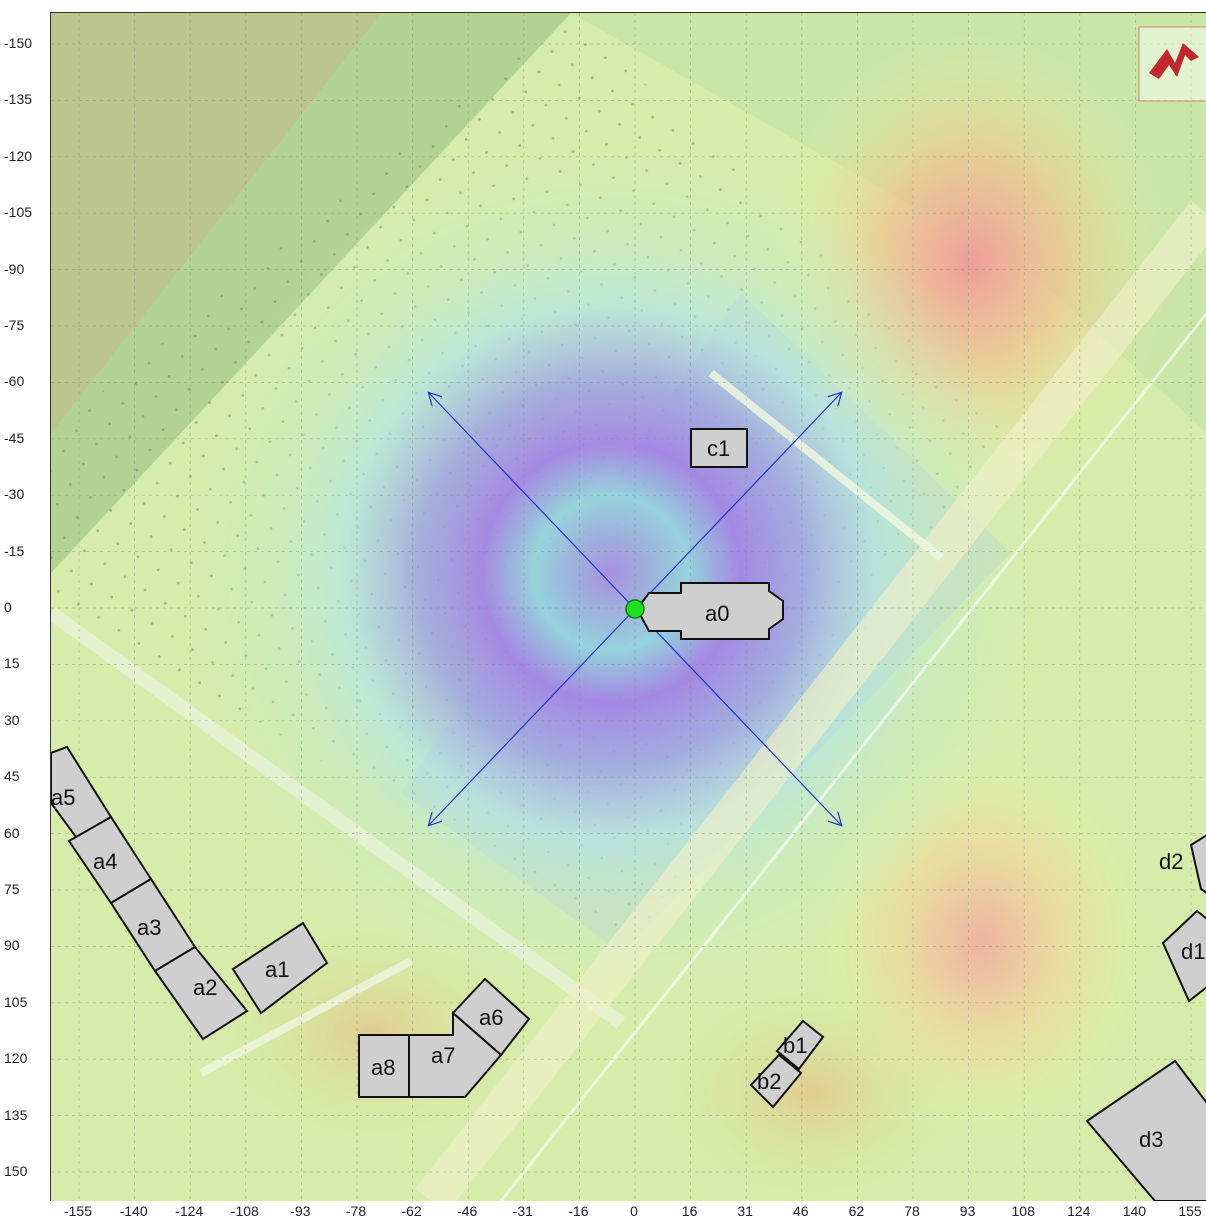 This screenshot has height=1219, width=1206. Describe the element at coordinates (12, 776) in the screenshot. I see `y-axis-tick-label: 45` at that location.